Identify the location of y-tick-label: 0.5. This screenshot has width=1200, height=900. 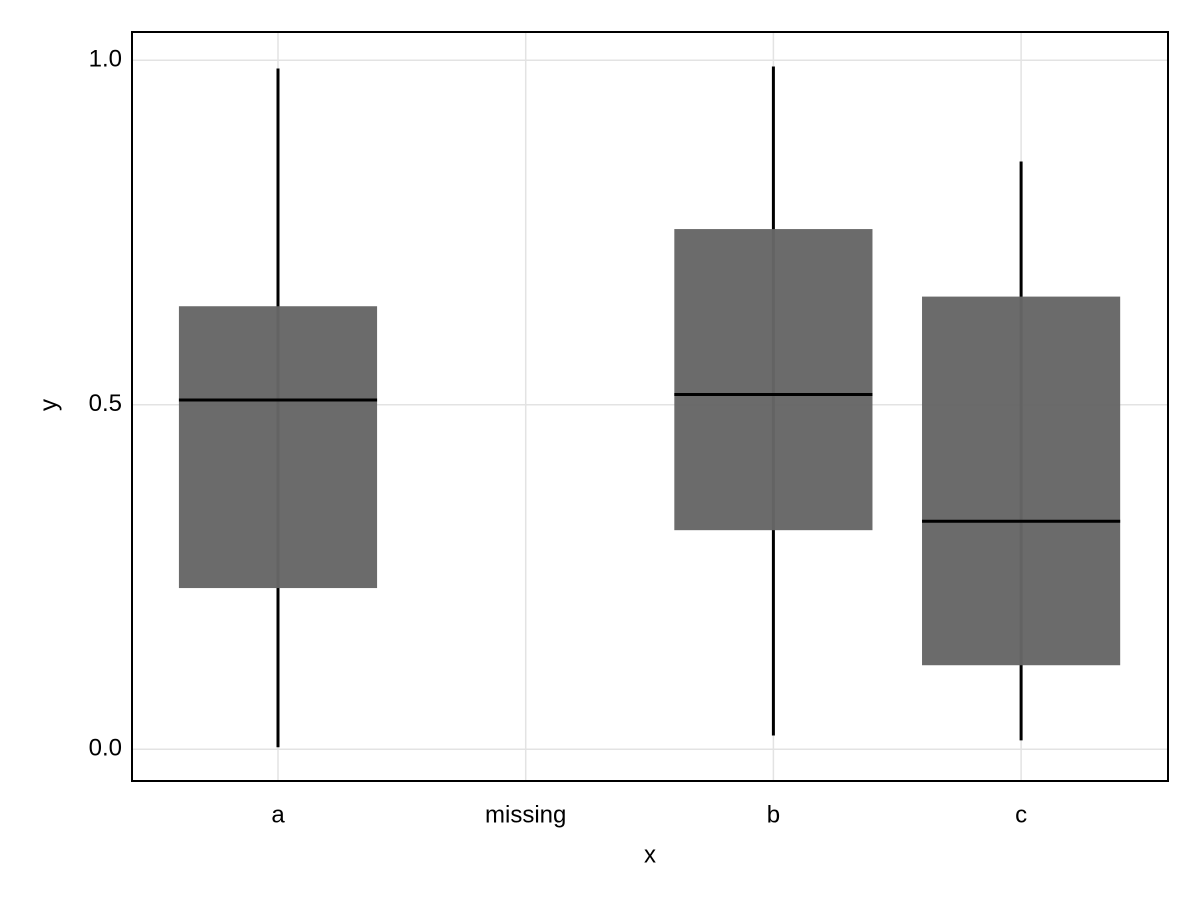
(105, 403).